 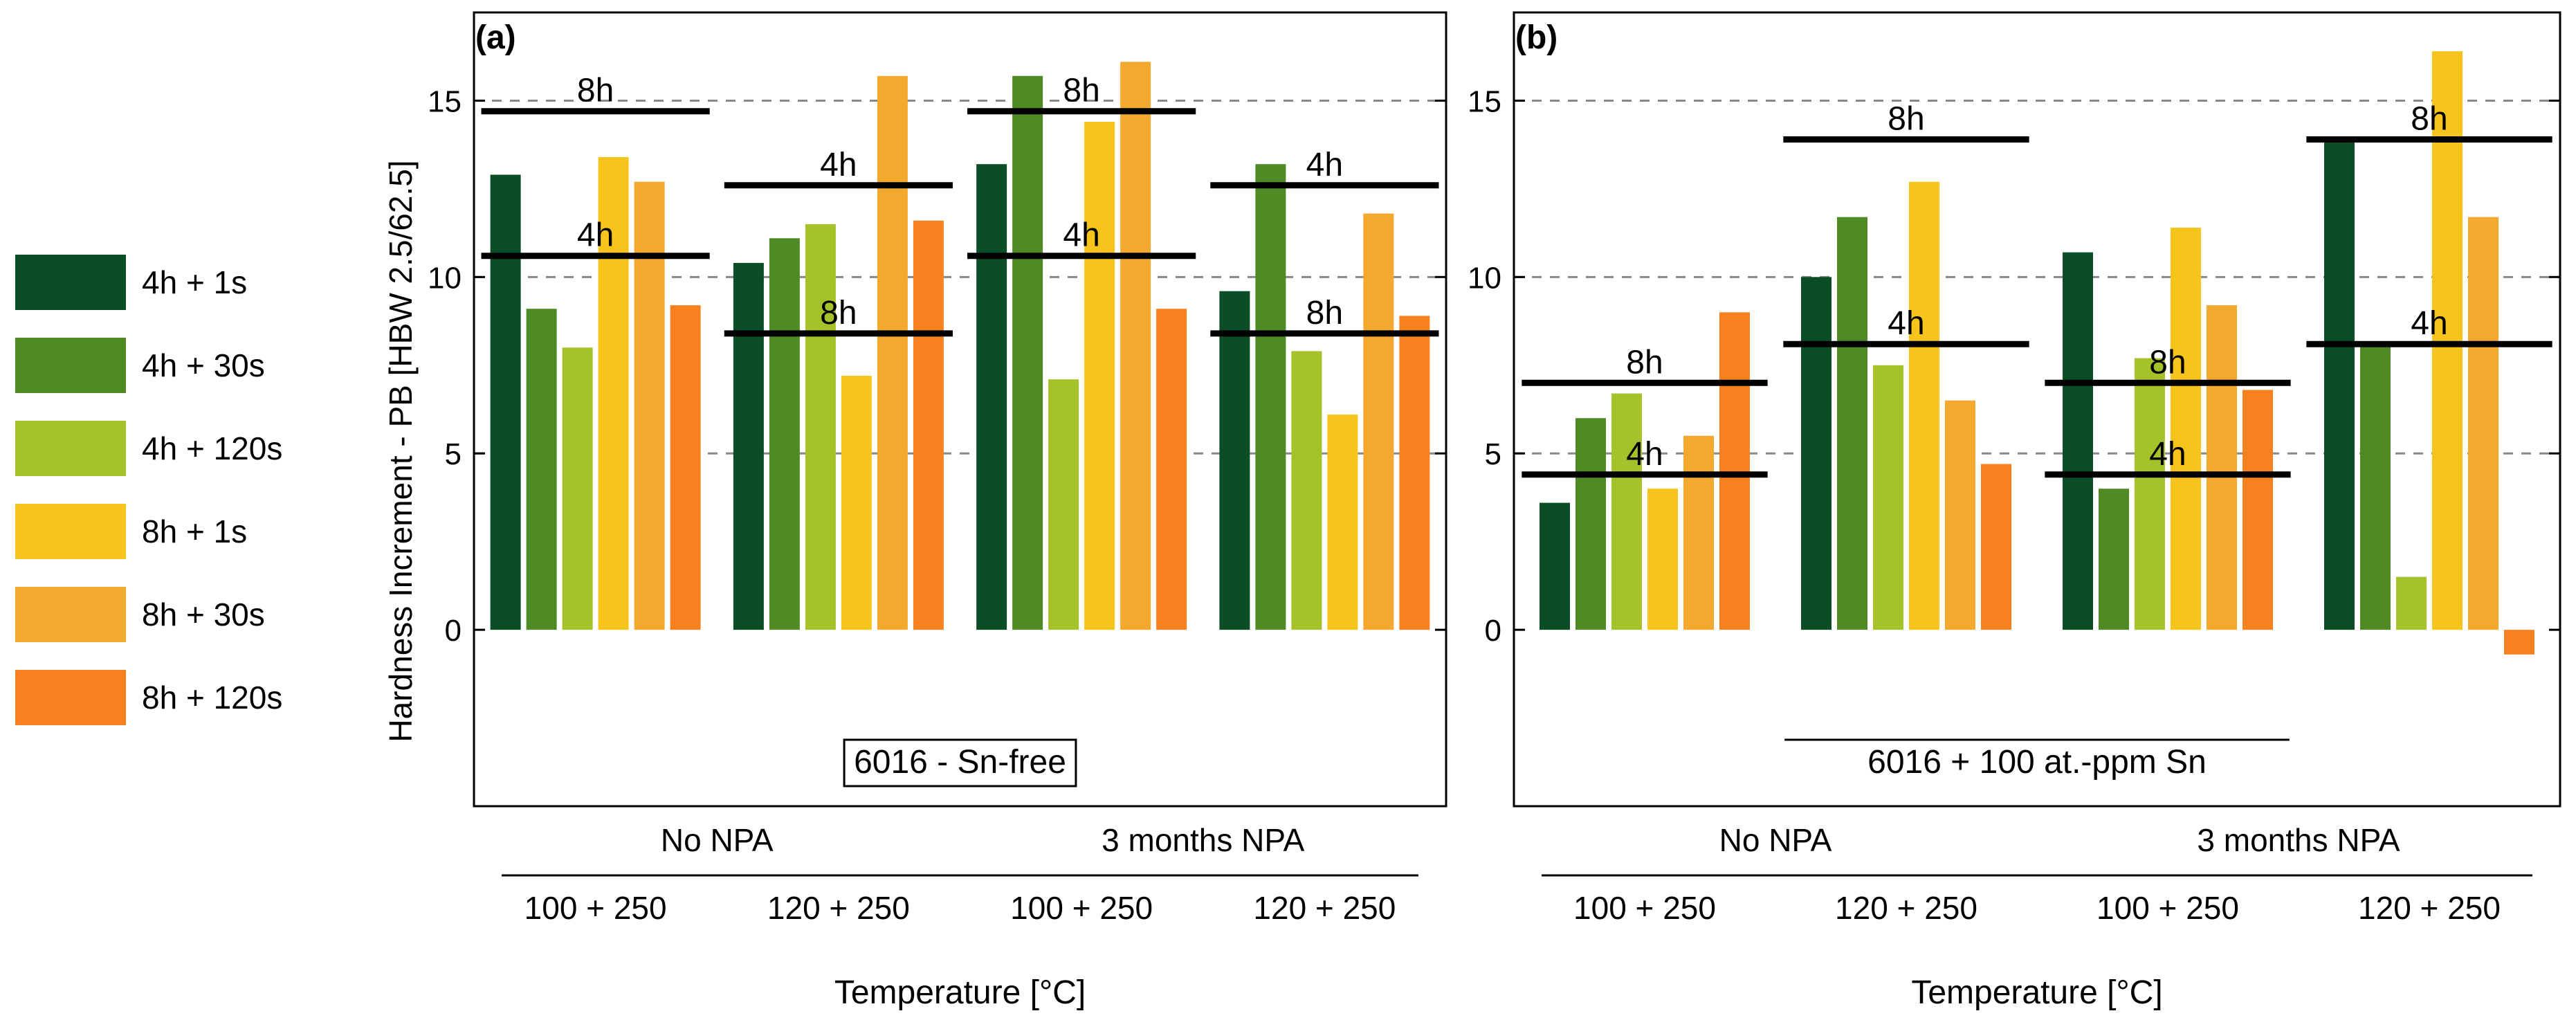 What do you see at coordinates (212, 698) in the screenshot?
I see `legend-label: 8h + 120s` at bounding box center [212, 698].